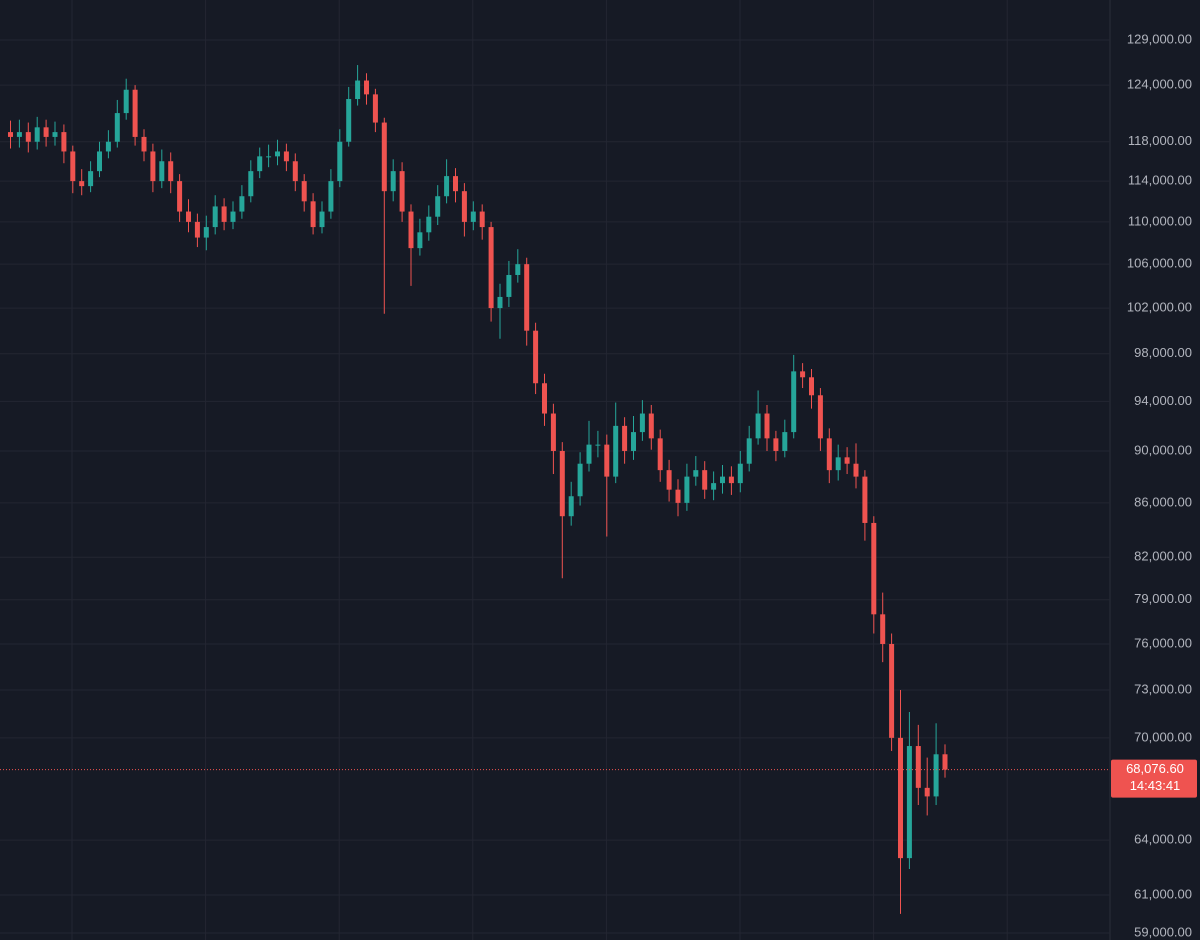  Describe the element at coordinates (1163, 449) in the screenshot. I see `y-tick-label: 90,000.00` at that location.